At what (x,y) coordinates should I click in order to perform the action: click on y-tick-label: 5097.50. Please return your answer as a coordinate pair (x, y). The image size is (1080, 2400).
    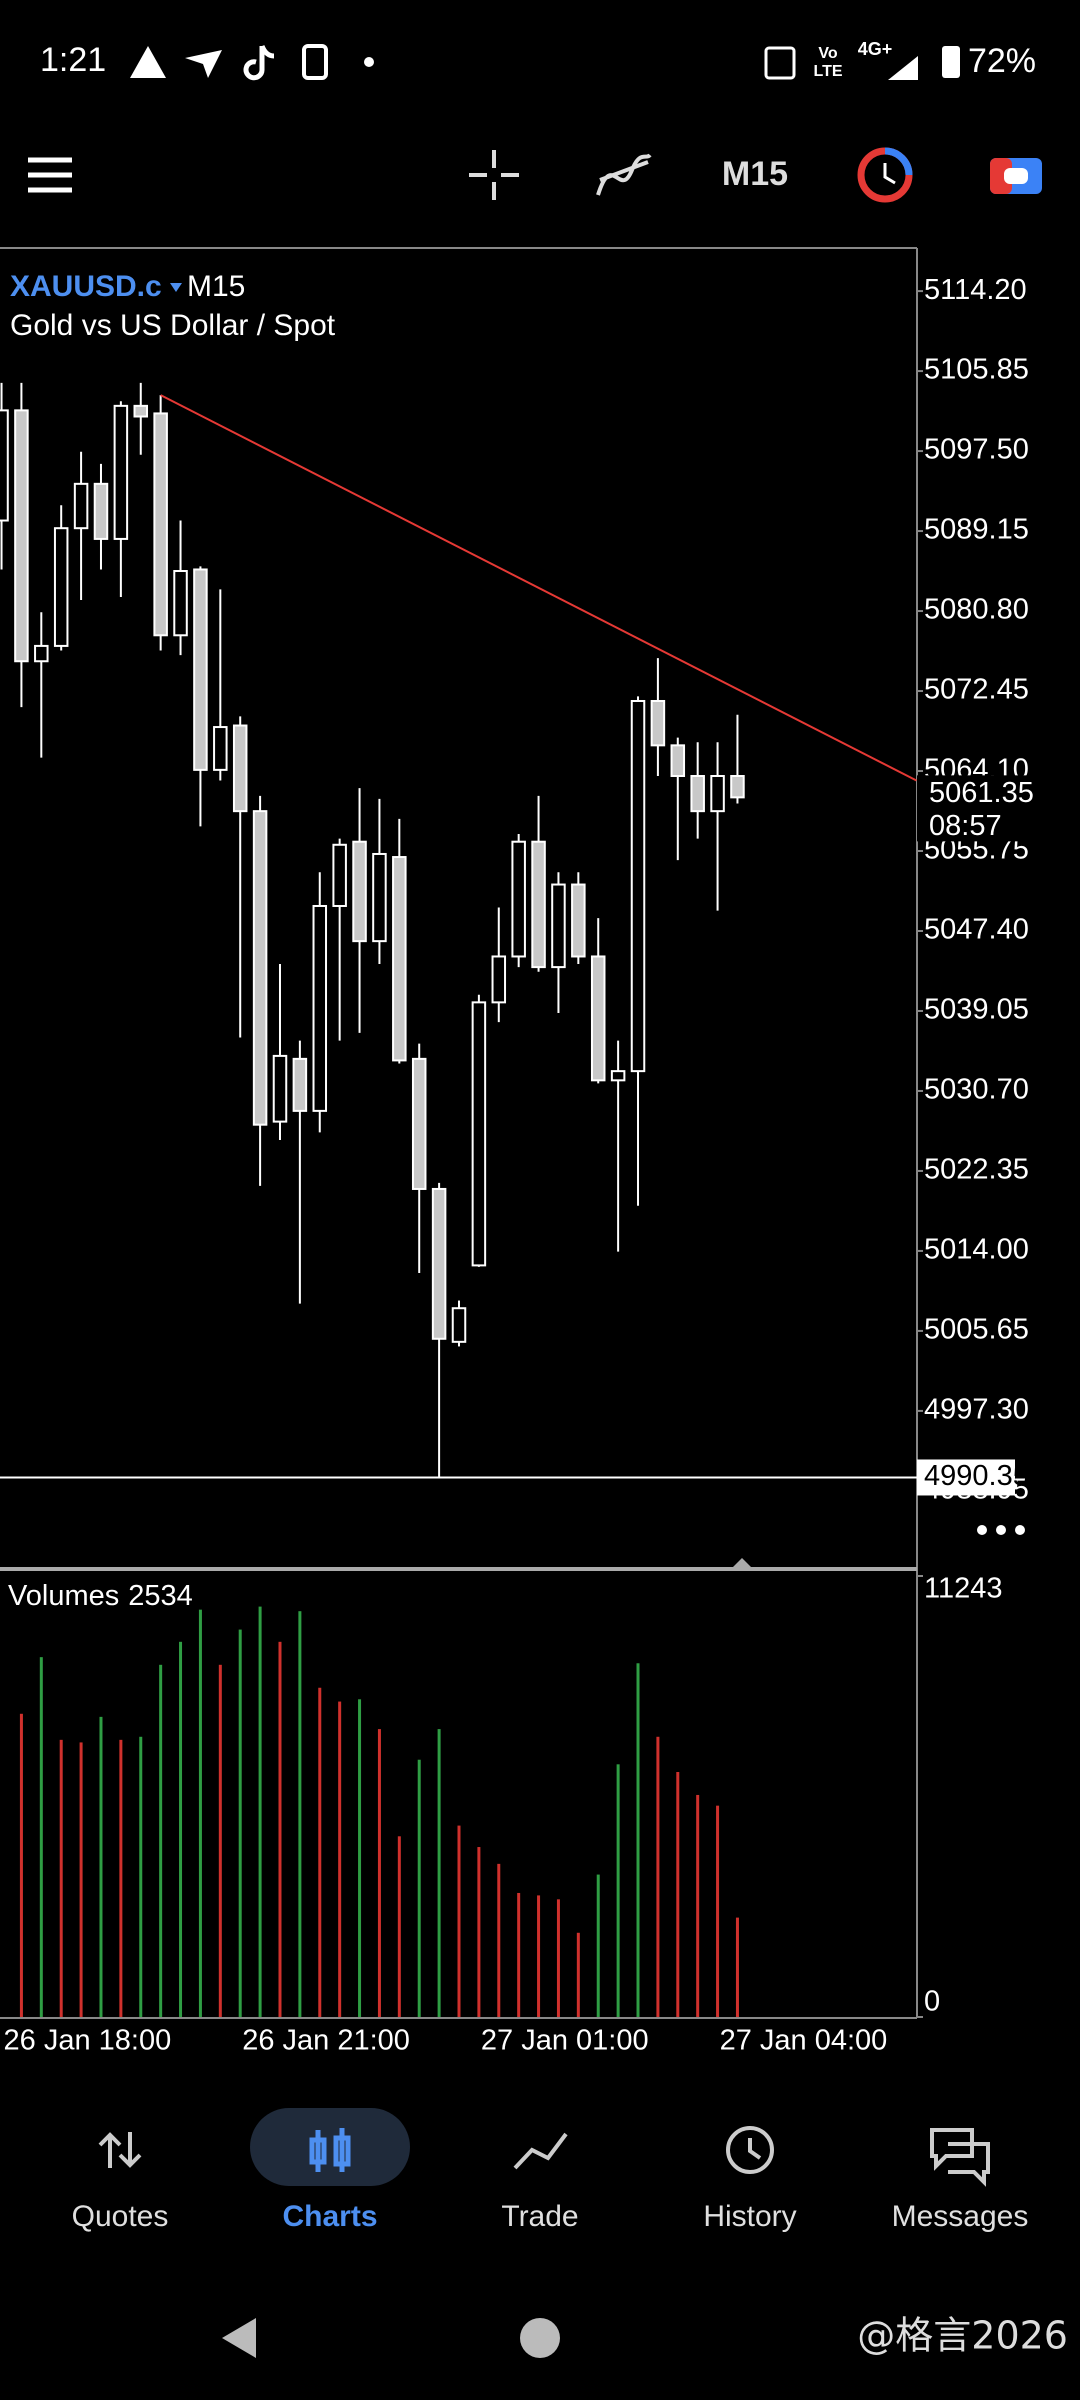
    Looking at the image, I should click on (976, 450).